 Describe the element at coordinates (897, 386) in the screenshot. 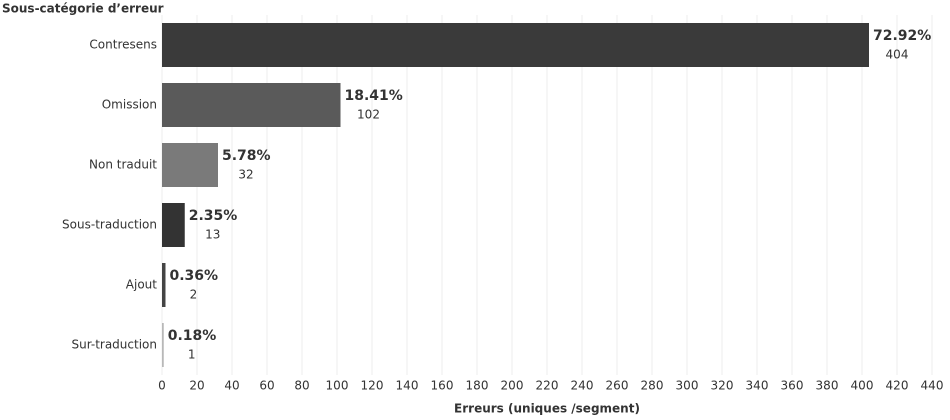

I see `x-tick-label: 420` at that location.